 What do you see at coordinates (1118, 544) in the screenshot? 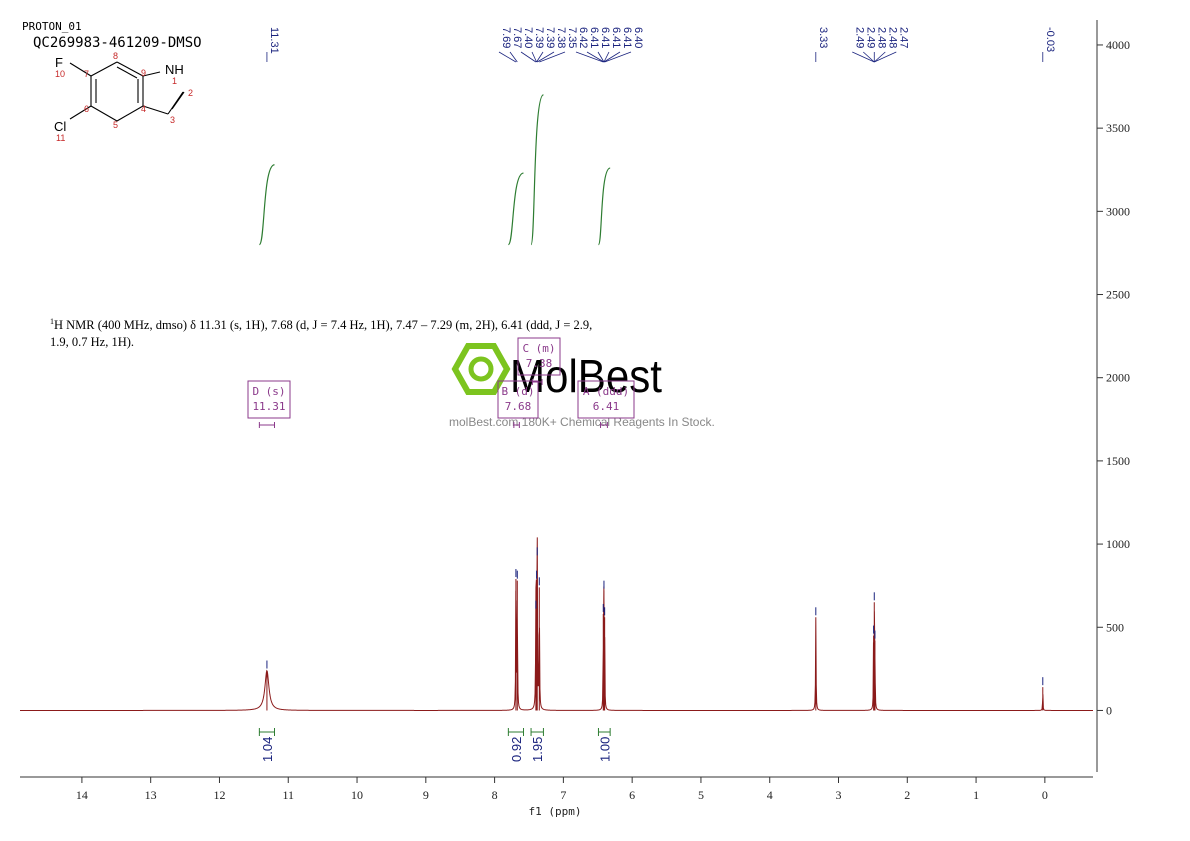
I see `y-tick-label: 1000` at bounding box center [1118, 544].